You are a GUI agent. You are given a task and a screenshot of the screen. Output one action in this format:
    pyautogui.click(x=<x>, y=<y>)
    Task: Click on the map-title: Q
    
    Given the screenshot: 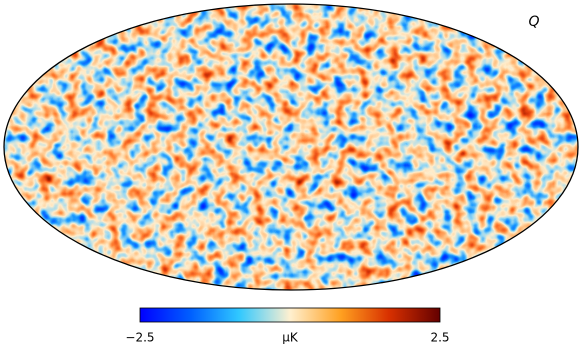 What is the action you would take?
    pyautogui.click(x=533, y=22)
    